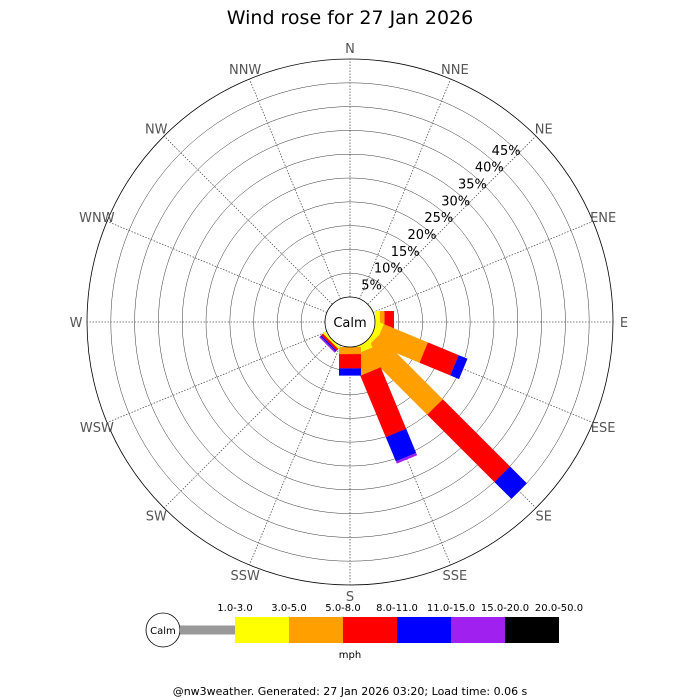  Describe the element at coordinates (163, 631) in the screenshot. I see `legend-calm-label: Calm` at that location.